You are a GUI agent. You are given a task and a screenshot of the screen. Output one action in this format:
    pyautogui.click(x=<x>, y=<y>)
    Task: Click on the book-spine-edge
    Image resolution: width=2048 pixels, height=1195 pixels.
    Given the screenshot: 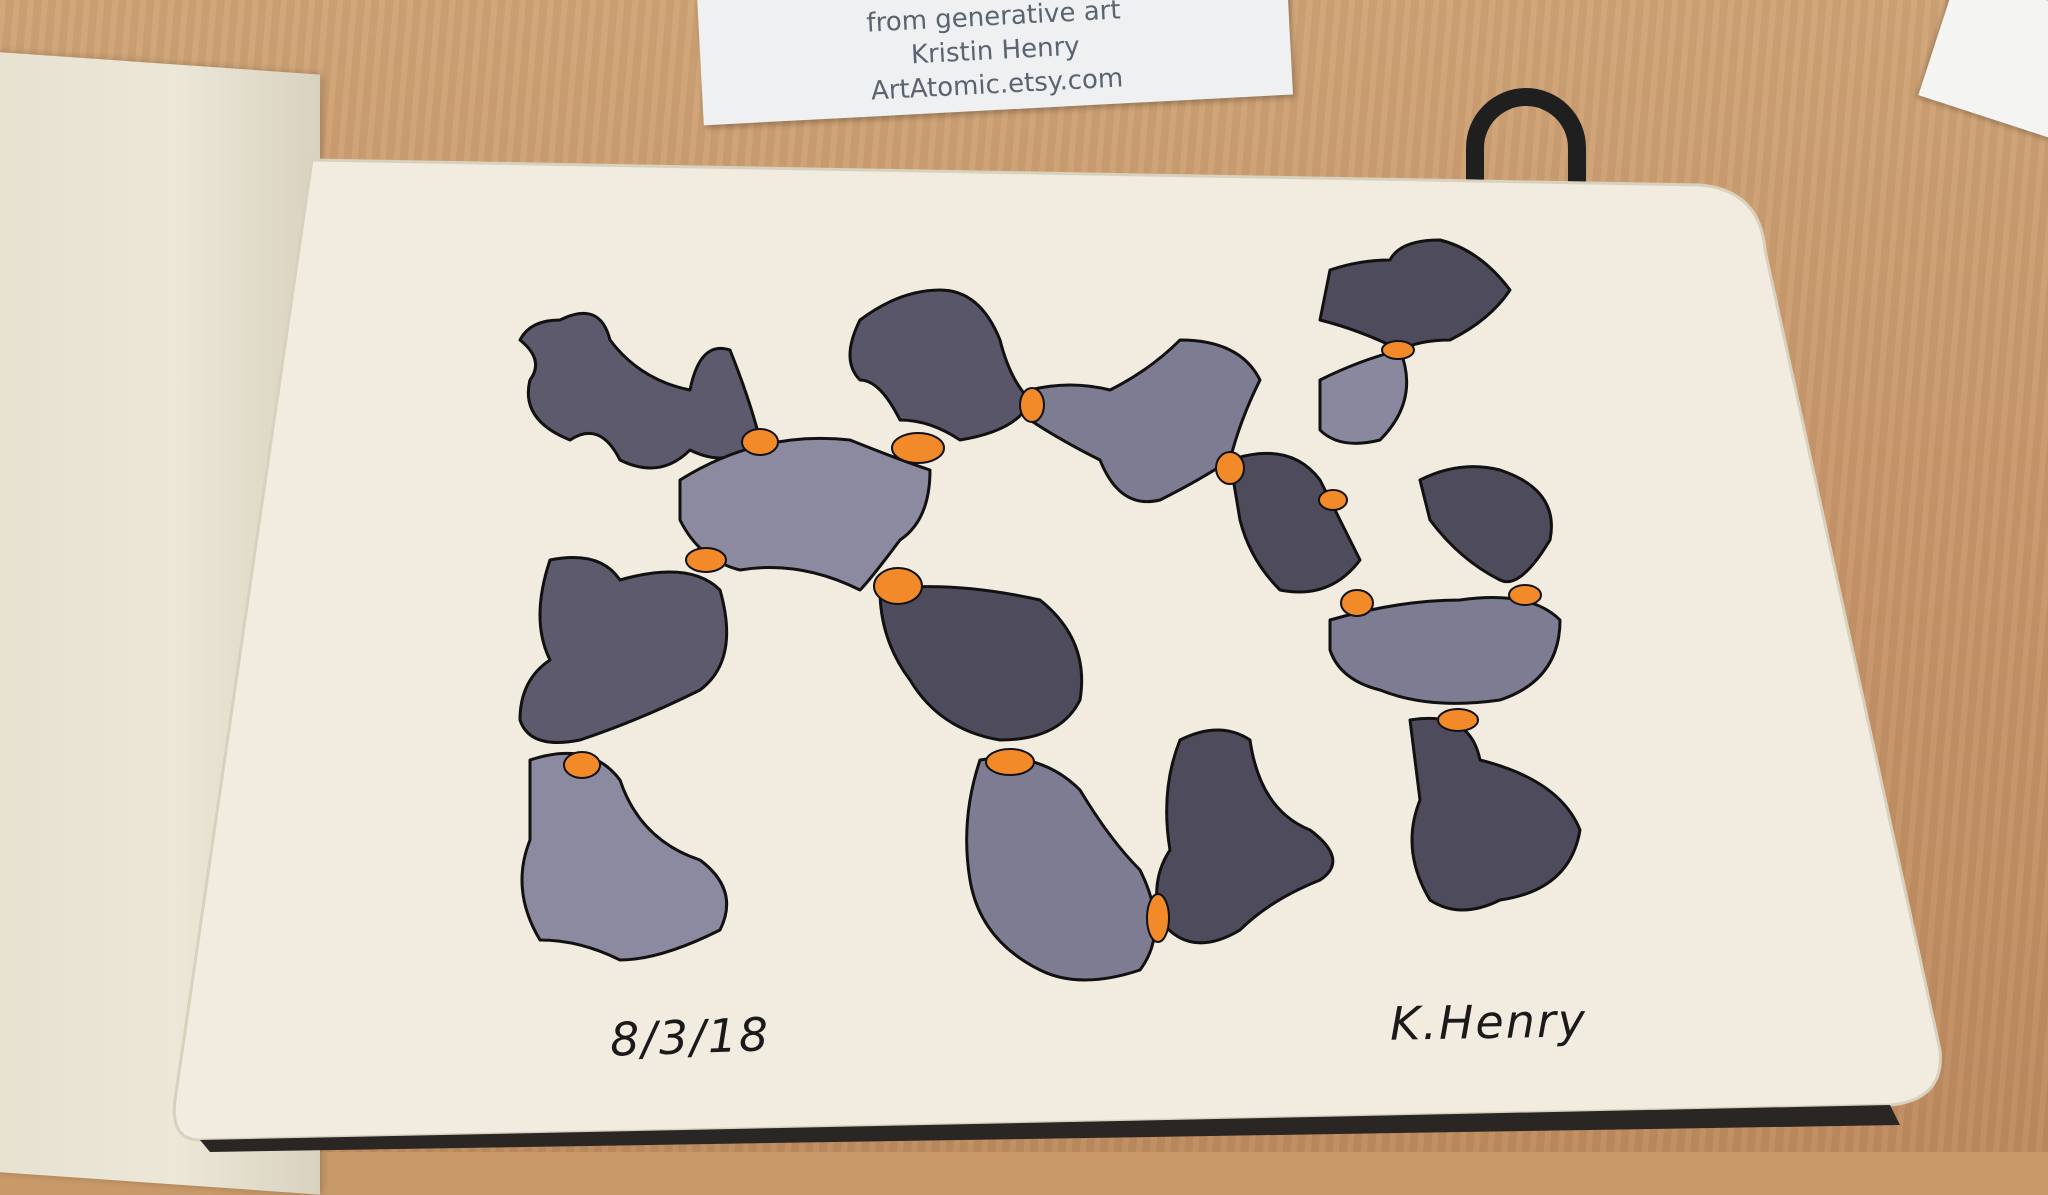 What is the action you would take?
    pyautogui.click(x=1050, y=1128)
    